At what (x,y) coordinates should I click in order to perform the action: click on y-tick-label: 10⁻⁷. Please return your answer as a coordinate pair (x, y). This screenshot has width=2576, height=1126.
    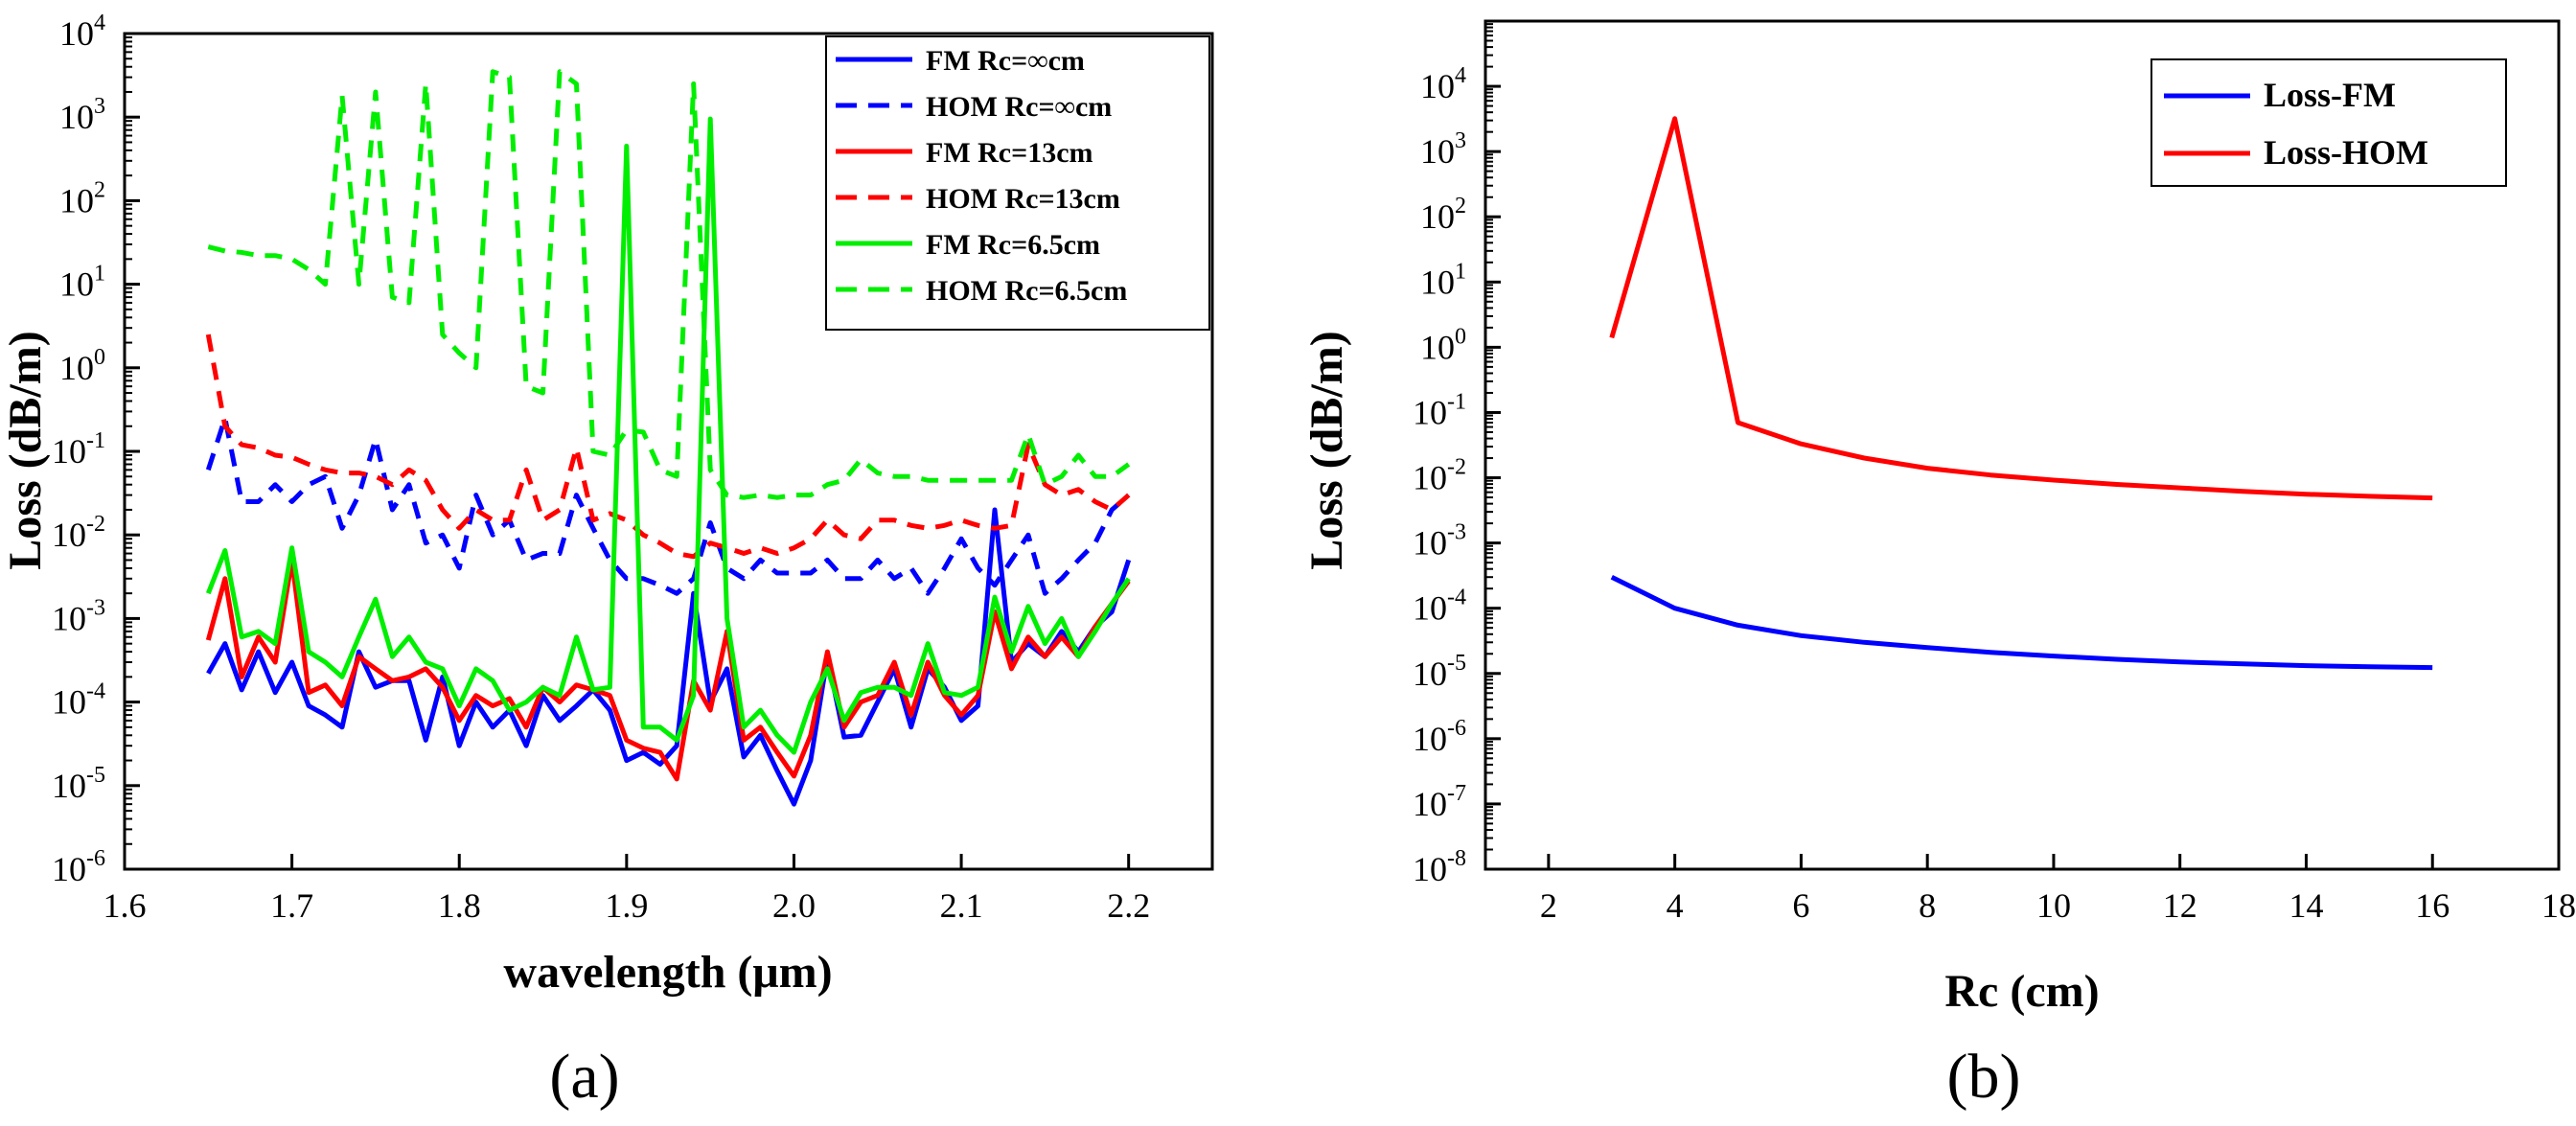
    Looking at the image, I should click on (1439, 802).